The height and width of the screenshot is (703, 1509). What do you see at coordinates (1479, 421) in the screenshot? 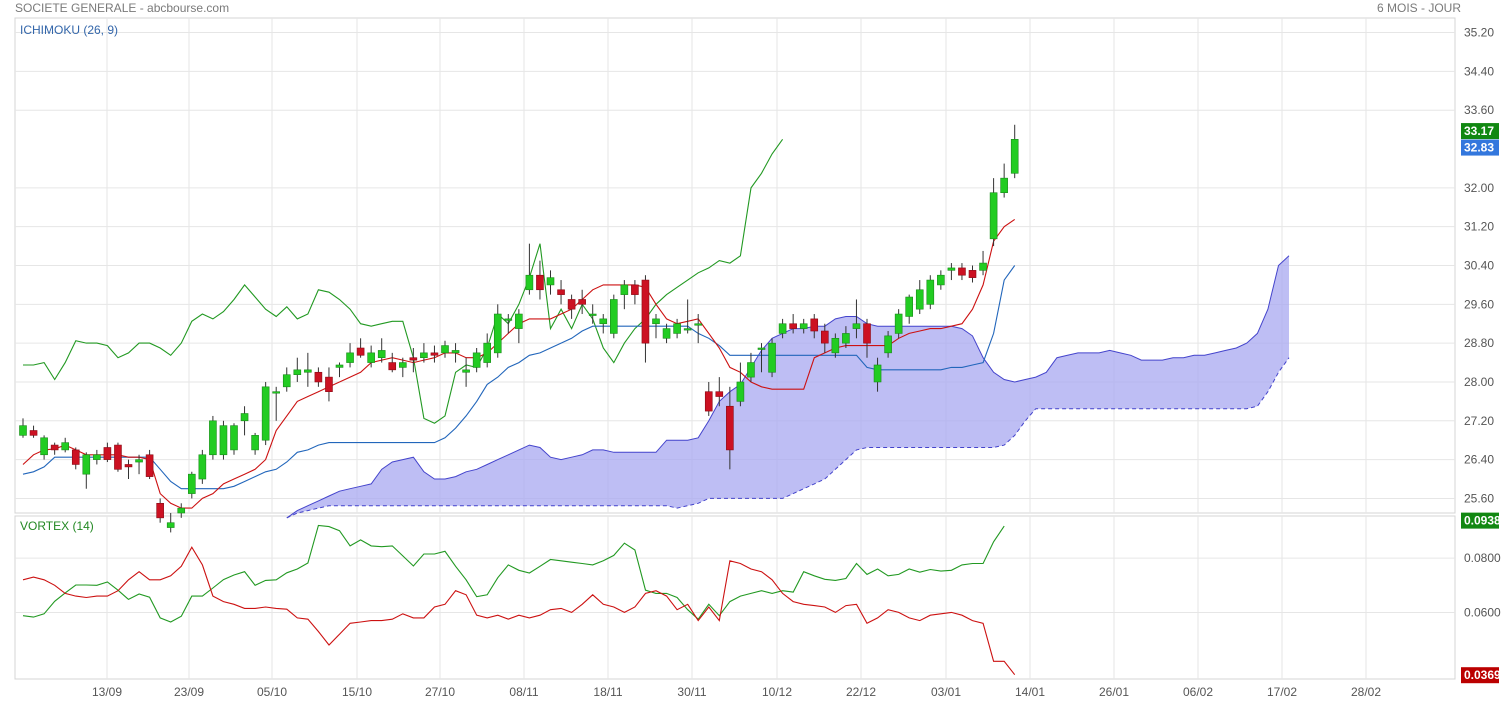
I see `y-tick-label: 27.20` at bounding box center [1479, 421].